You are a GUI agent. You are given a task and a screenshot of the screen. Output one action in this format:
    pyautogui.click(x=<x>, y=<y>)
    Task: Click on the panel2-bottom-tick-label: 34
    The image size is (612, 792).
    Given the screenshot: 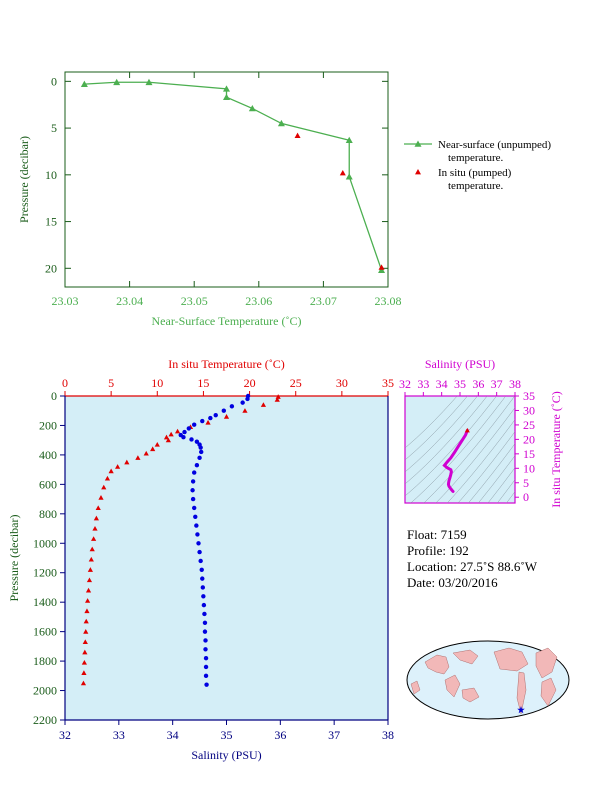 What is the action you would take?
    pyautogui.click(x=173, y=735)
    